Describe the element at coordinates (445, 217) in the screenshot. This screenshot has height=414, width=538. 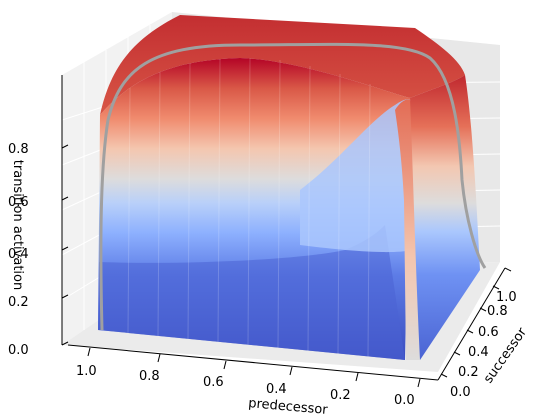
I see `surface-right` at that location.